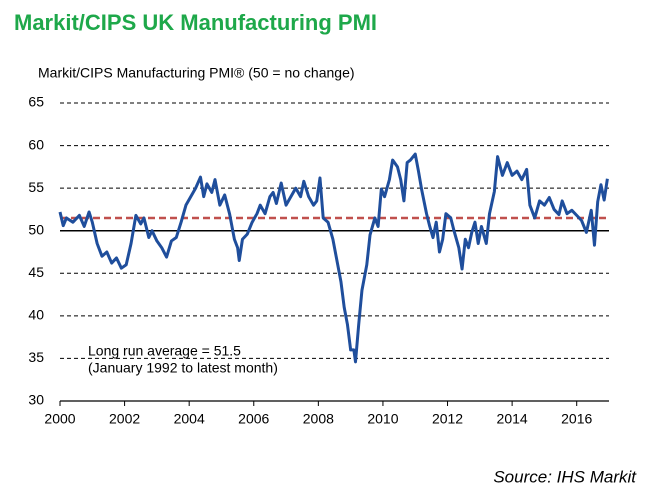 The image size is (656, 494). What do you see at coordinates (164, 351) in the screenshot?
I see `annotation: Long run average = 51.5` at bounding box center [164, 351].